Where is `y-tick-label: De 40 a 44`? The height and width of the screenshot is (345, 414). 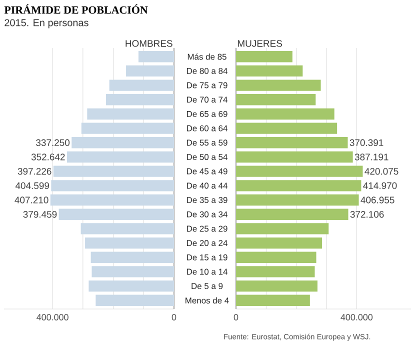
y-tick-label: De 40 a 44 is located at coordinates (207, 185).